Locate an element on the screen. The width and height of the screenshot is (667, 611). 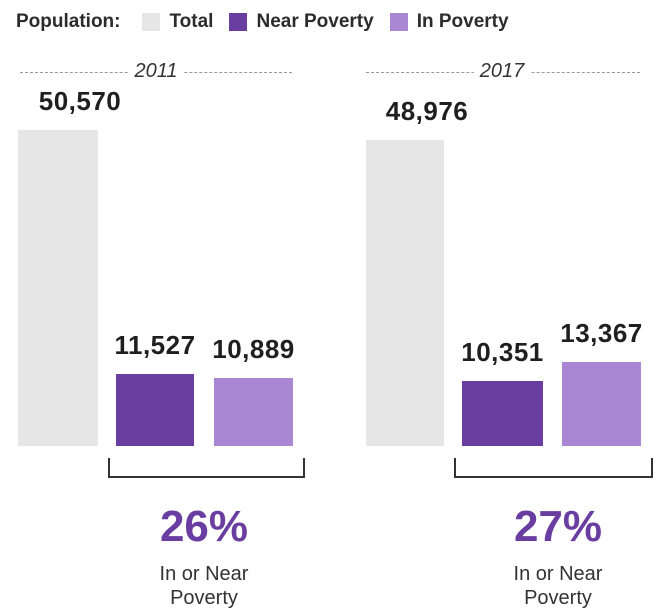
legend-item-in-poverty: In Poverty is located at coordinates (449, 22).